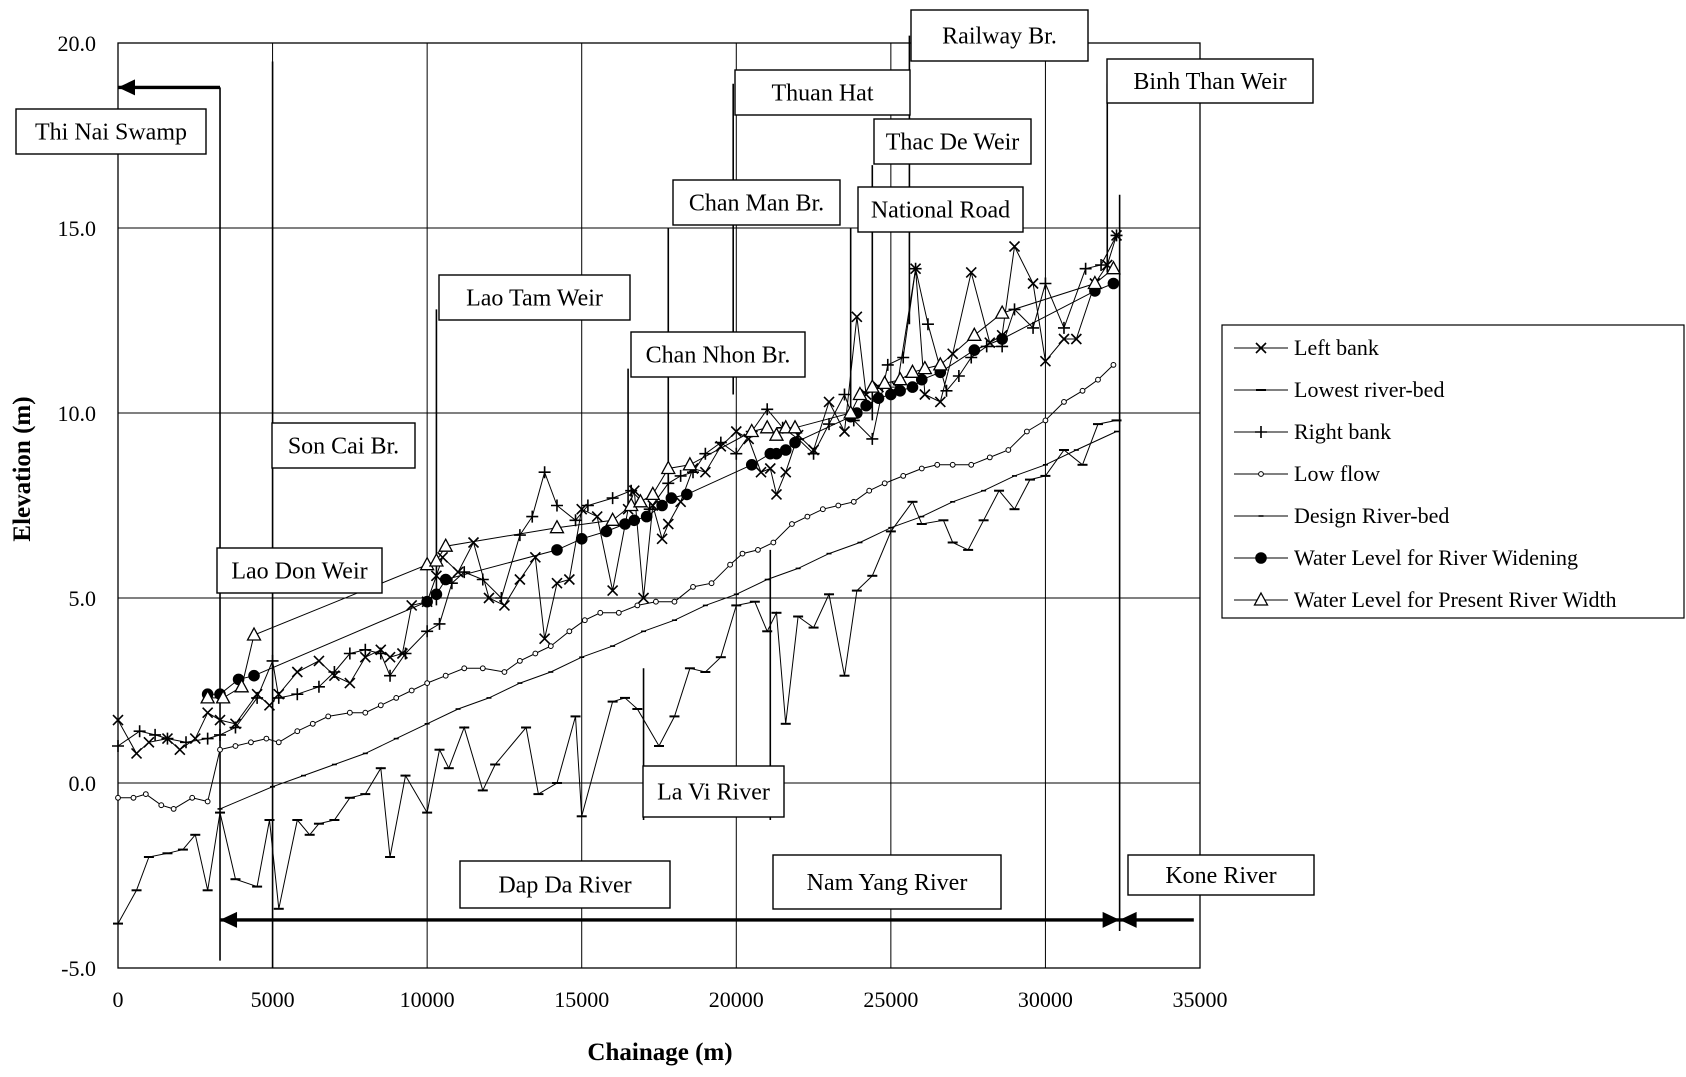 The image size is (1686, 1077). What do you see at coordinates (823, 94) in the screenshot?
I see `annotation-text: Thuan Hat` at bounding box center [823, 94].